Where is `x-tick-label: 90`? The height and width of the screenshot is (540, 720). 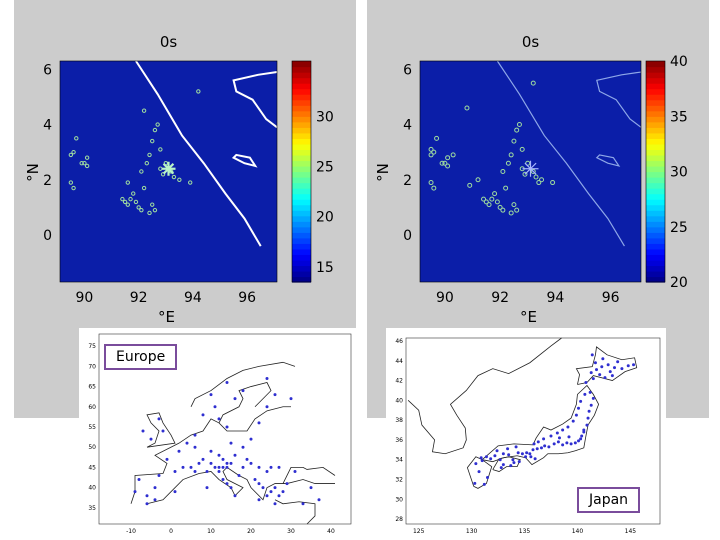 x-tick-label: 90 is located at coordinates (445, 298).